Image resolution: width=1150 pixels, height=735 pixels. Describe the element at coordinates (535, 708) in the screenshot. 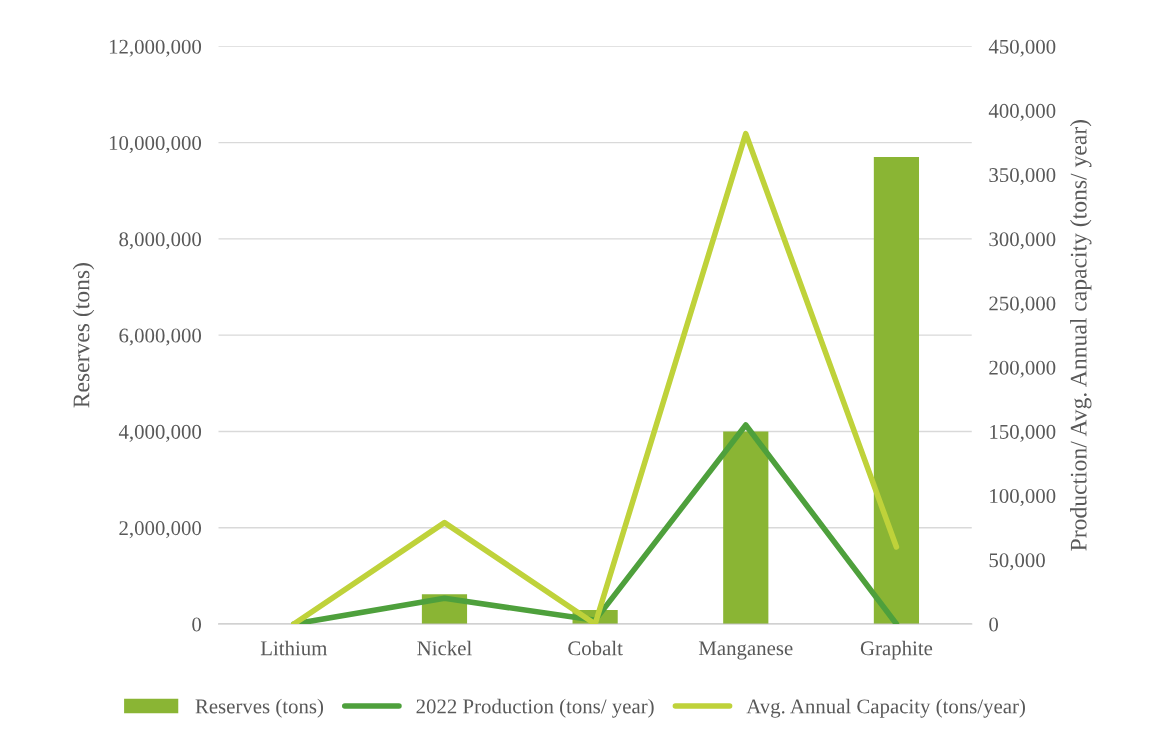

I see `legend-label: 2022 Production (tons/ year)` at that location.